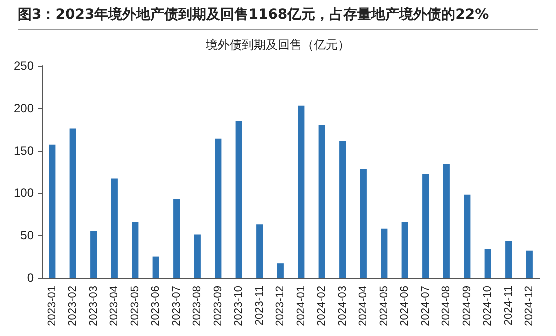 The height and width of the screenshot is (336, 556). Describe the element at coordinates (280, 306) in the screenshot. I see `x-tick-label: 2023-12` at that location.